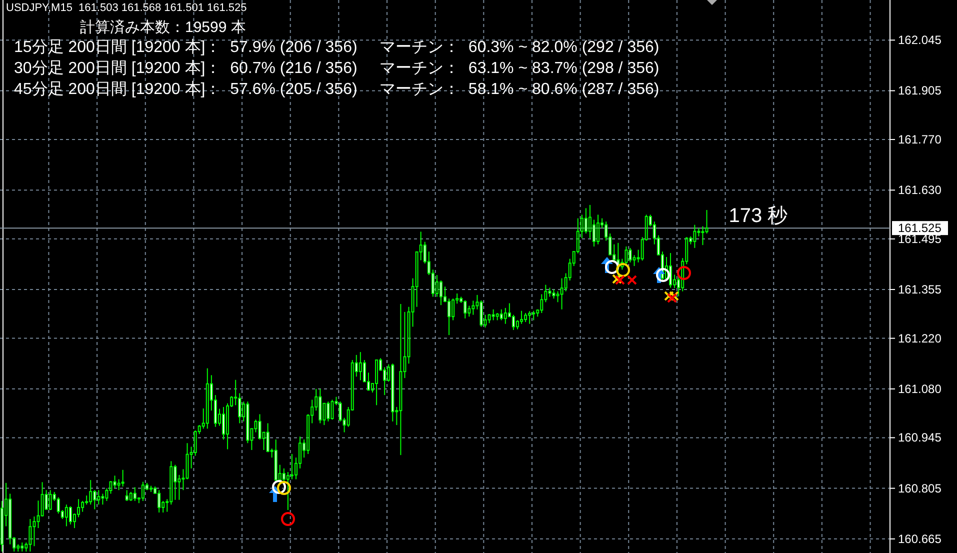 Image resolution: width=957 pixels, height=553 pixels. Describe the element at coordinates (920, 289) in the screenshot. I see `y-tick-label: 161.355` at that location.